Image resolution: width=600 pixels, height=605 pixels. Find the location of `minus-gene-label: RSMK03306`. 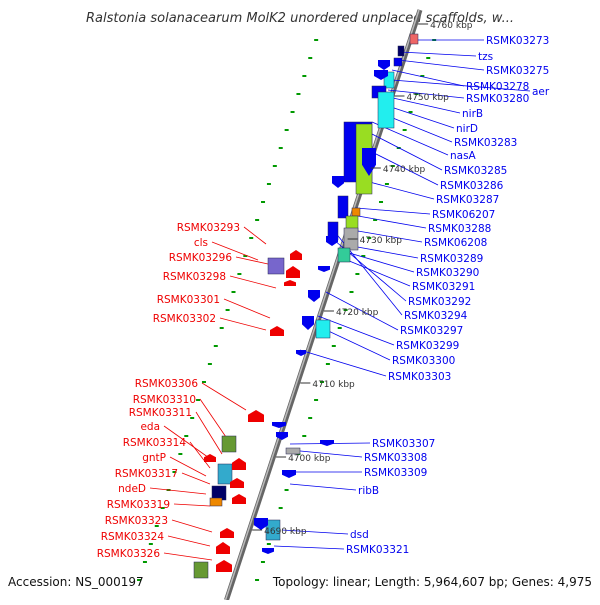

minus-gene-label: RSMK03306 is located at coordinates (167, 384).